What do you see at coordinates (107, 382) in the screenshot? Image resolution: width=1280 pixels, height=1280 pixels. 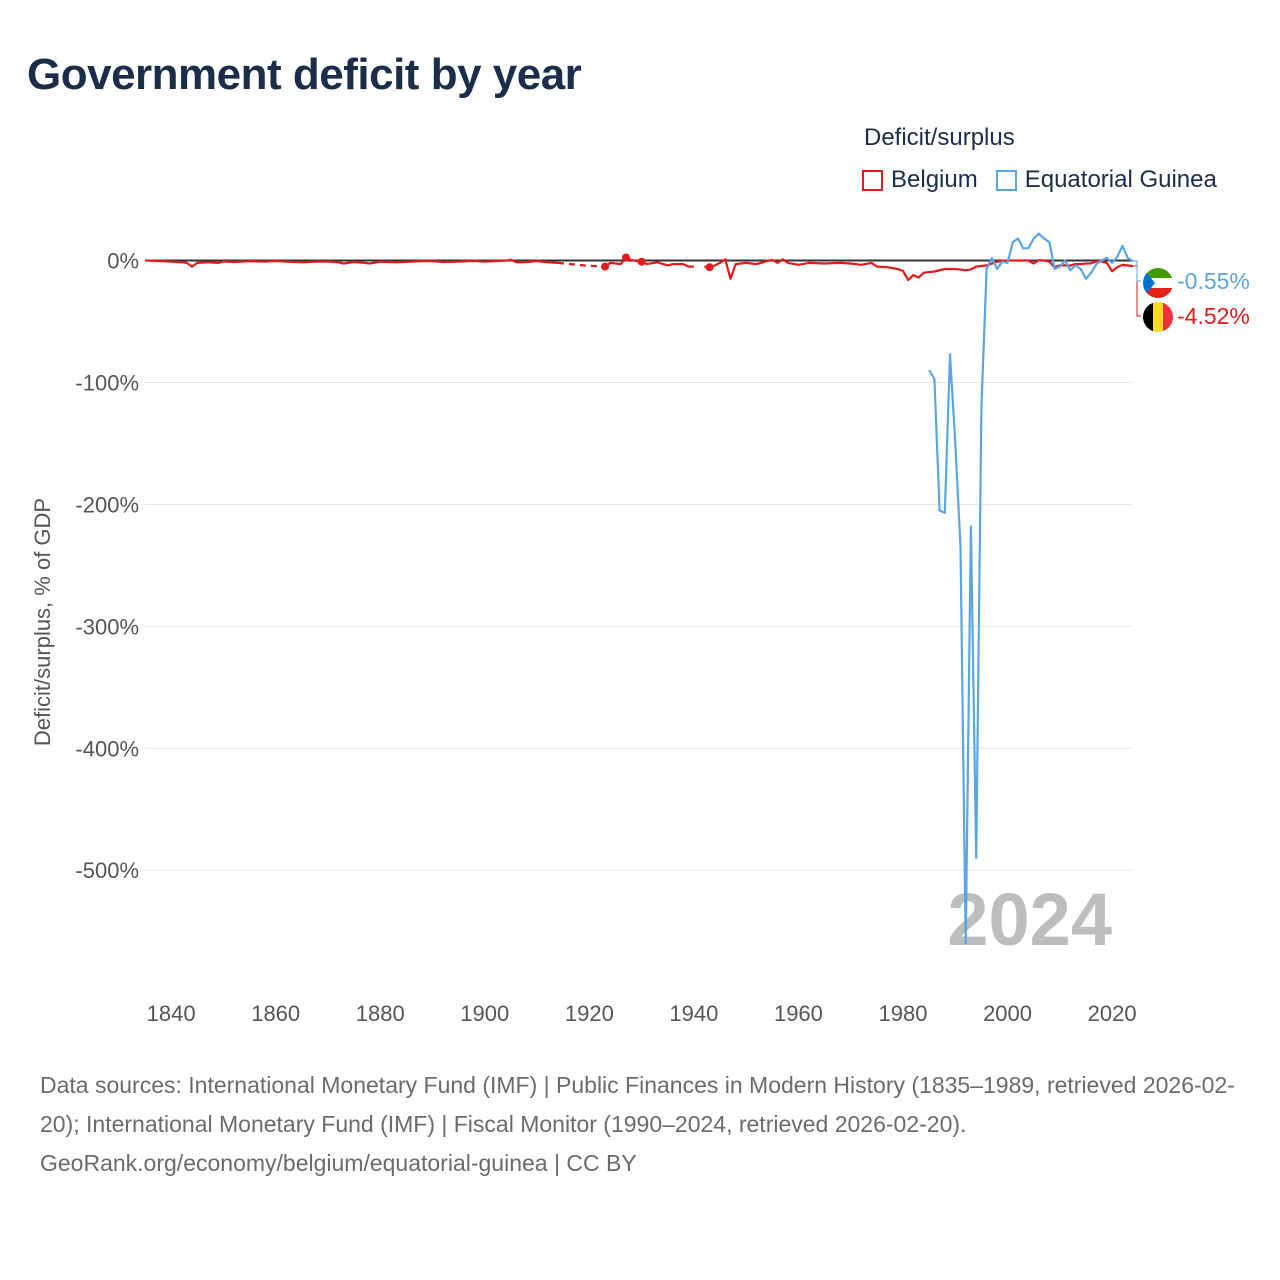 I see `y-tick-label: -100%` at bounding box center [107, 382].